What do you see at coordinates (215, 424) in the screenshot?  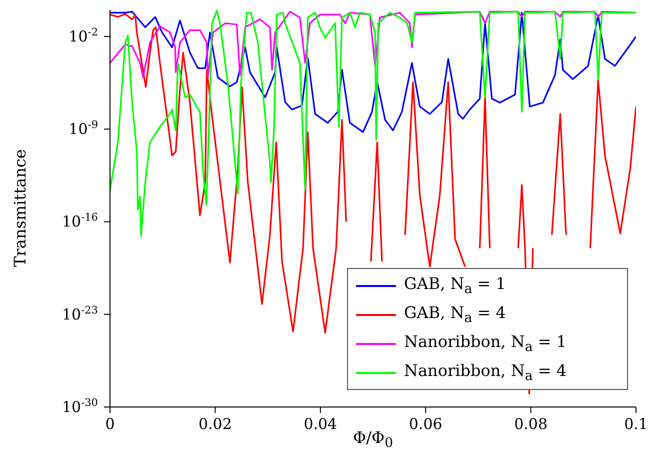 I see `x-tick-label: 0.02` at bounding box center [215, 424].